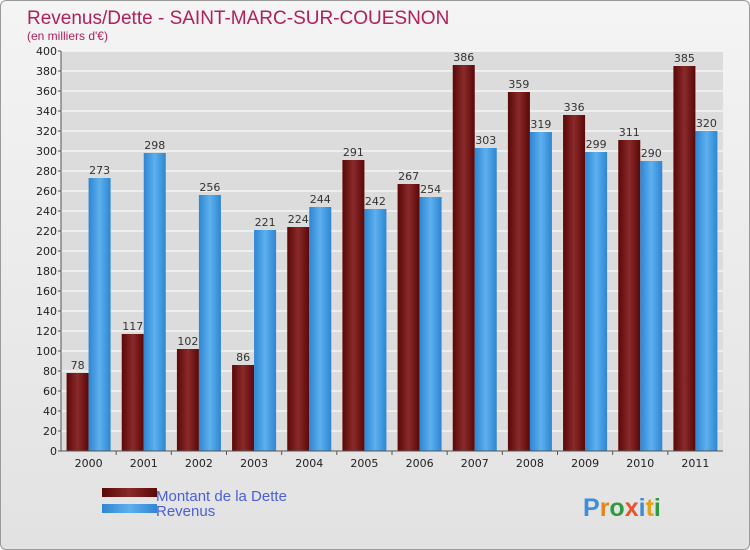  Describe the element at coordinates (132, 392) in the screenshot. I see `bar-debt-2001` at that location.